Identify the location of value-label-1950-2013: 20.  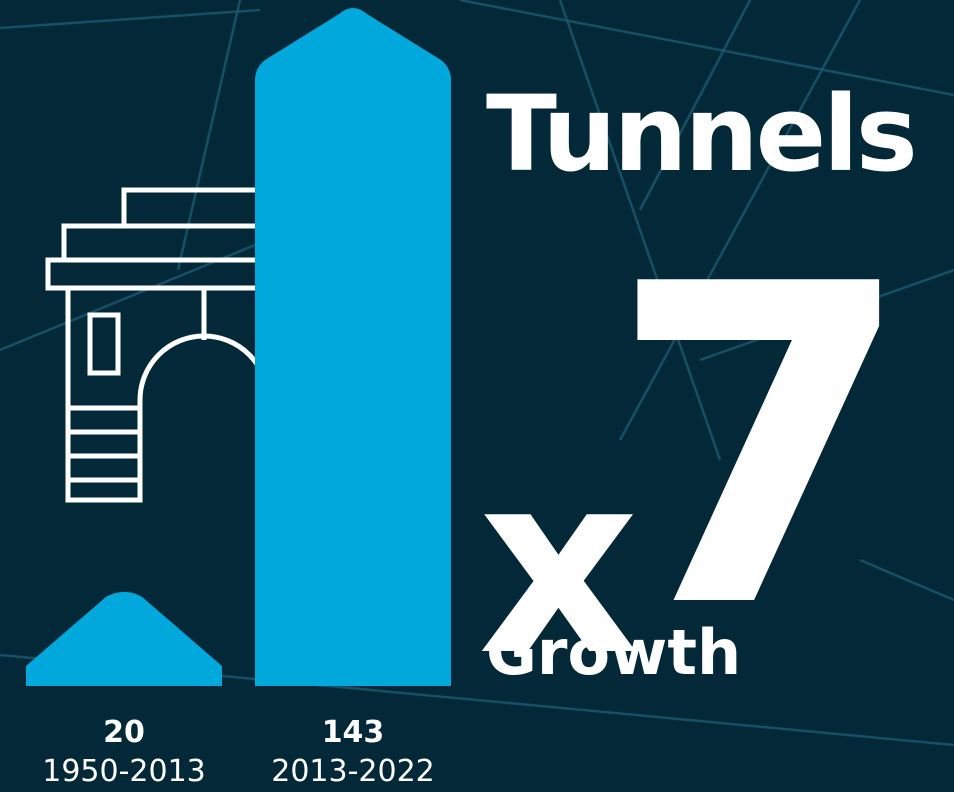
(124, 732).